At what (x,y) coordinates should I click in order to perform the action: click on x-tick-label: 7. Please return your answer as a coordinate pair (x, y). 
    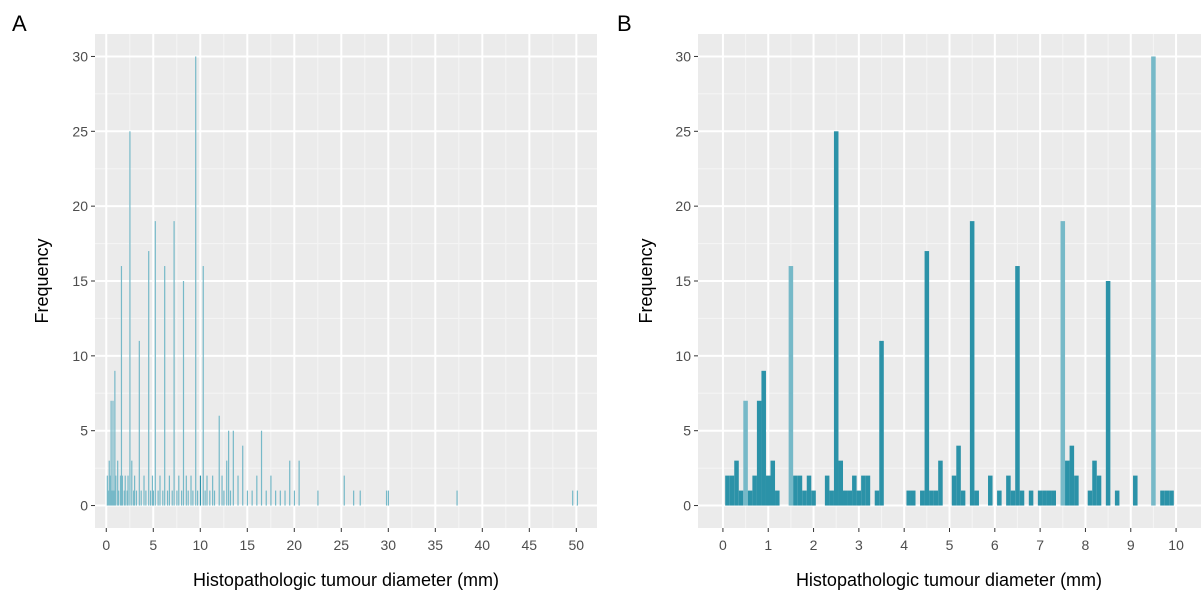
    Looking at the image, I should click on (1040, 545).